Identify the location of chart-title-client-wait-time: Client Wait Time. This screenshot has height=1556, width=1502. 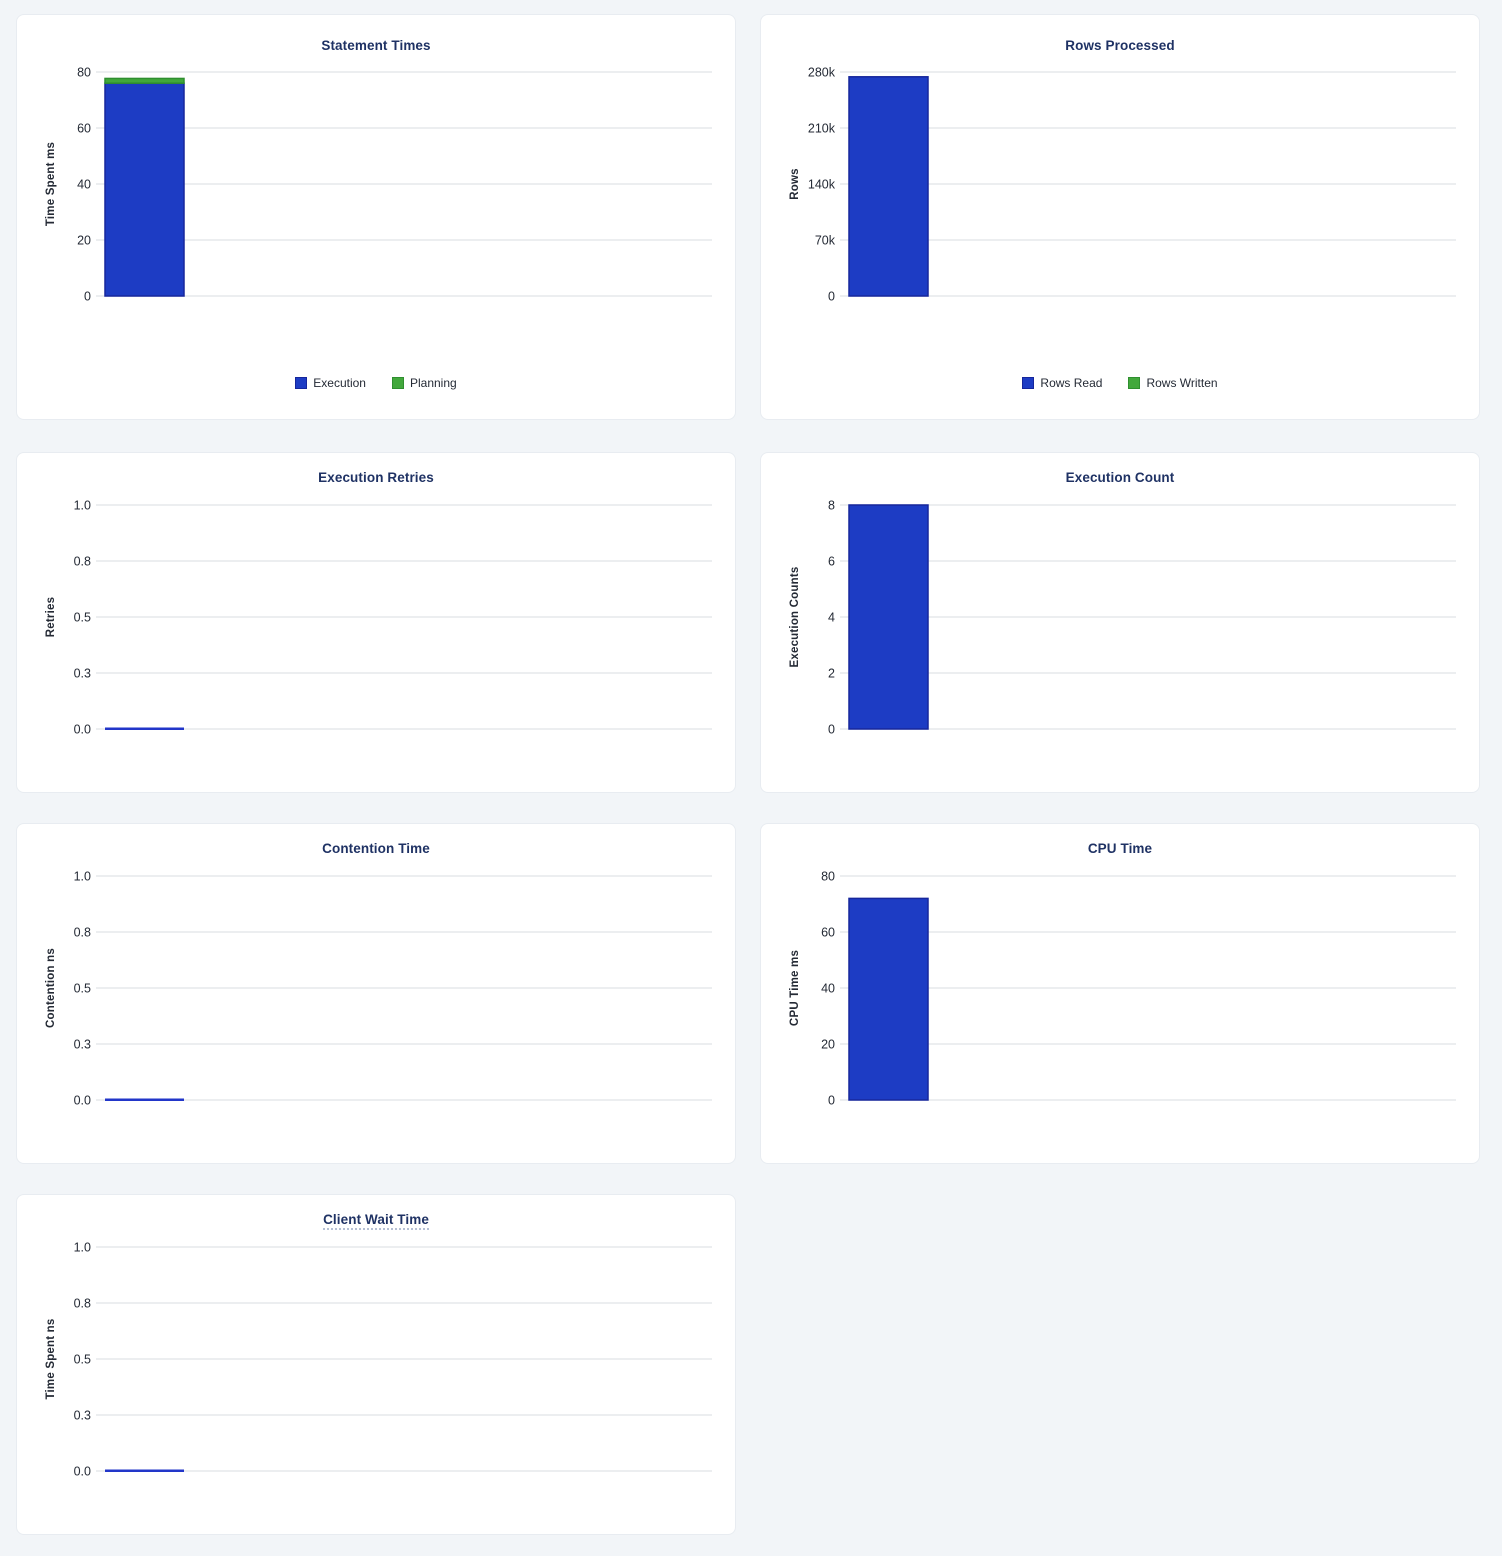
(376, 1221).